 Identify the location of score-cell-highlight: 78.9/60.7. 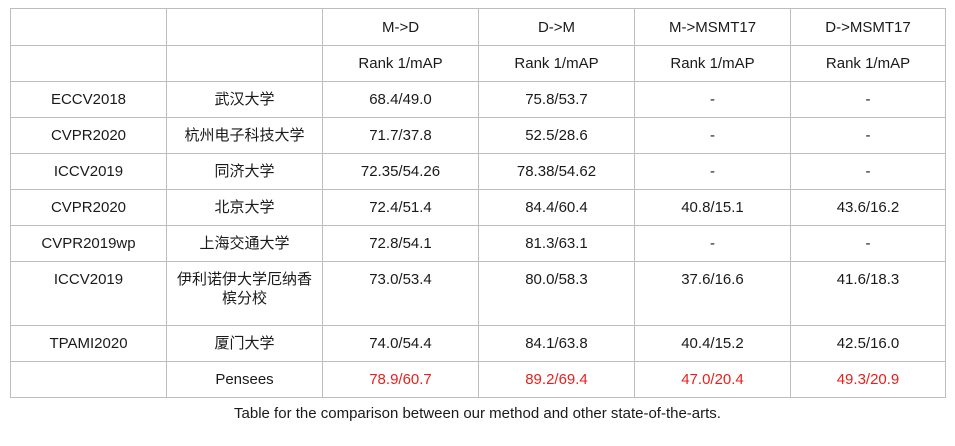
(400, 379).